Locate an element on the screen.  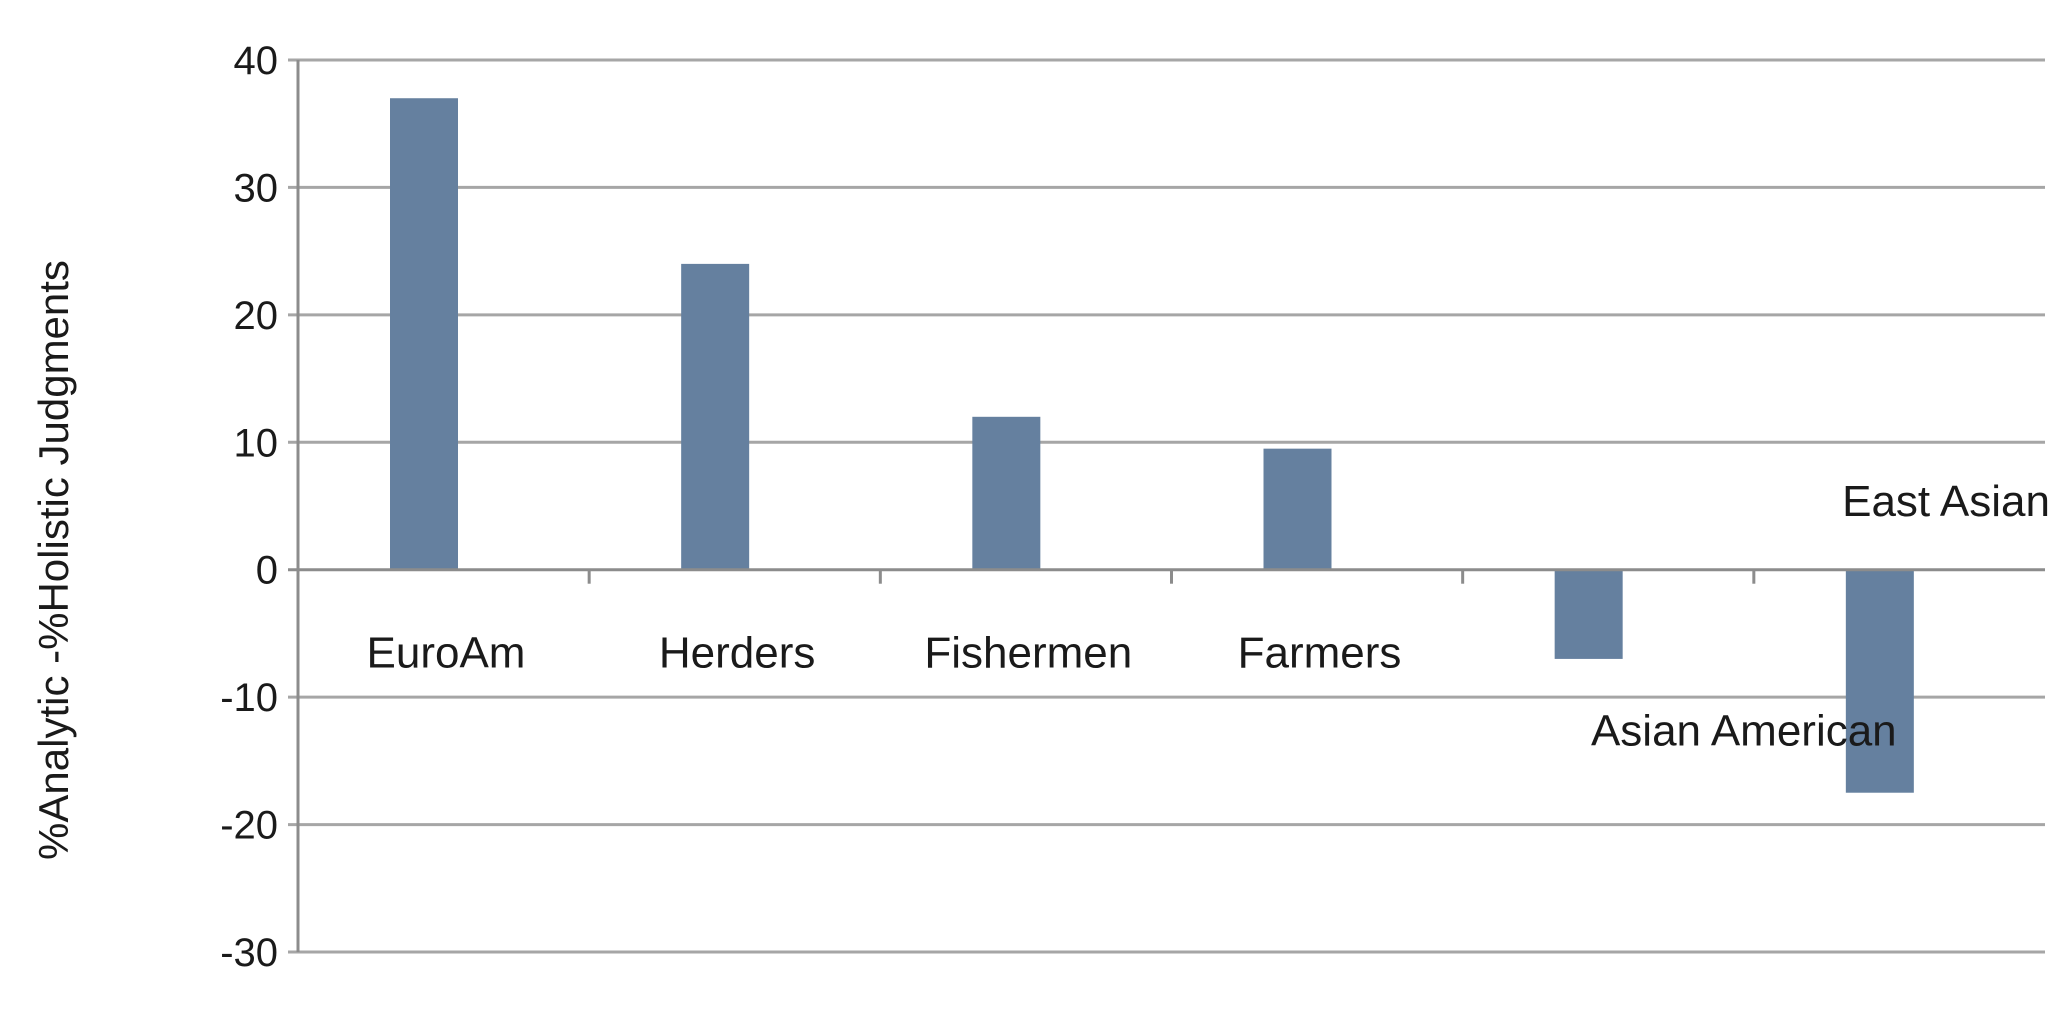
y-tick-label: 10 is located at coordinates (256, 443).